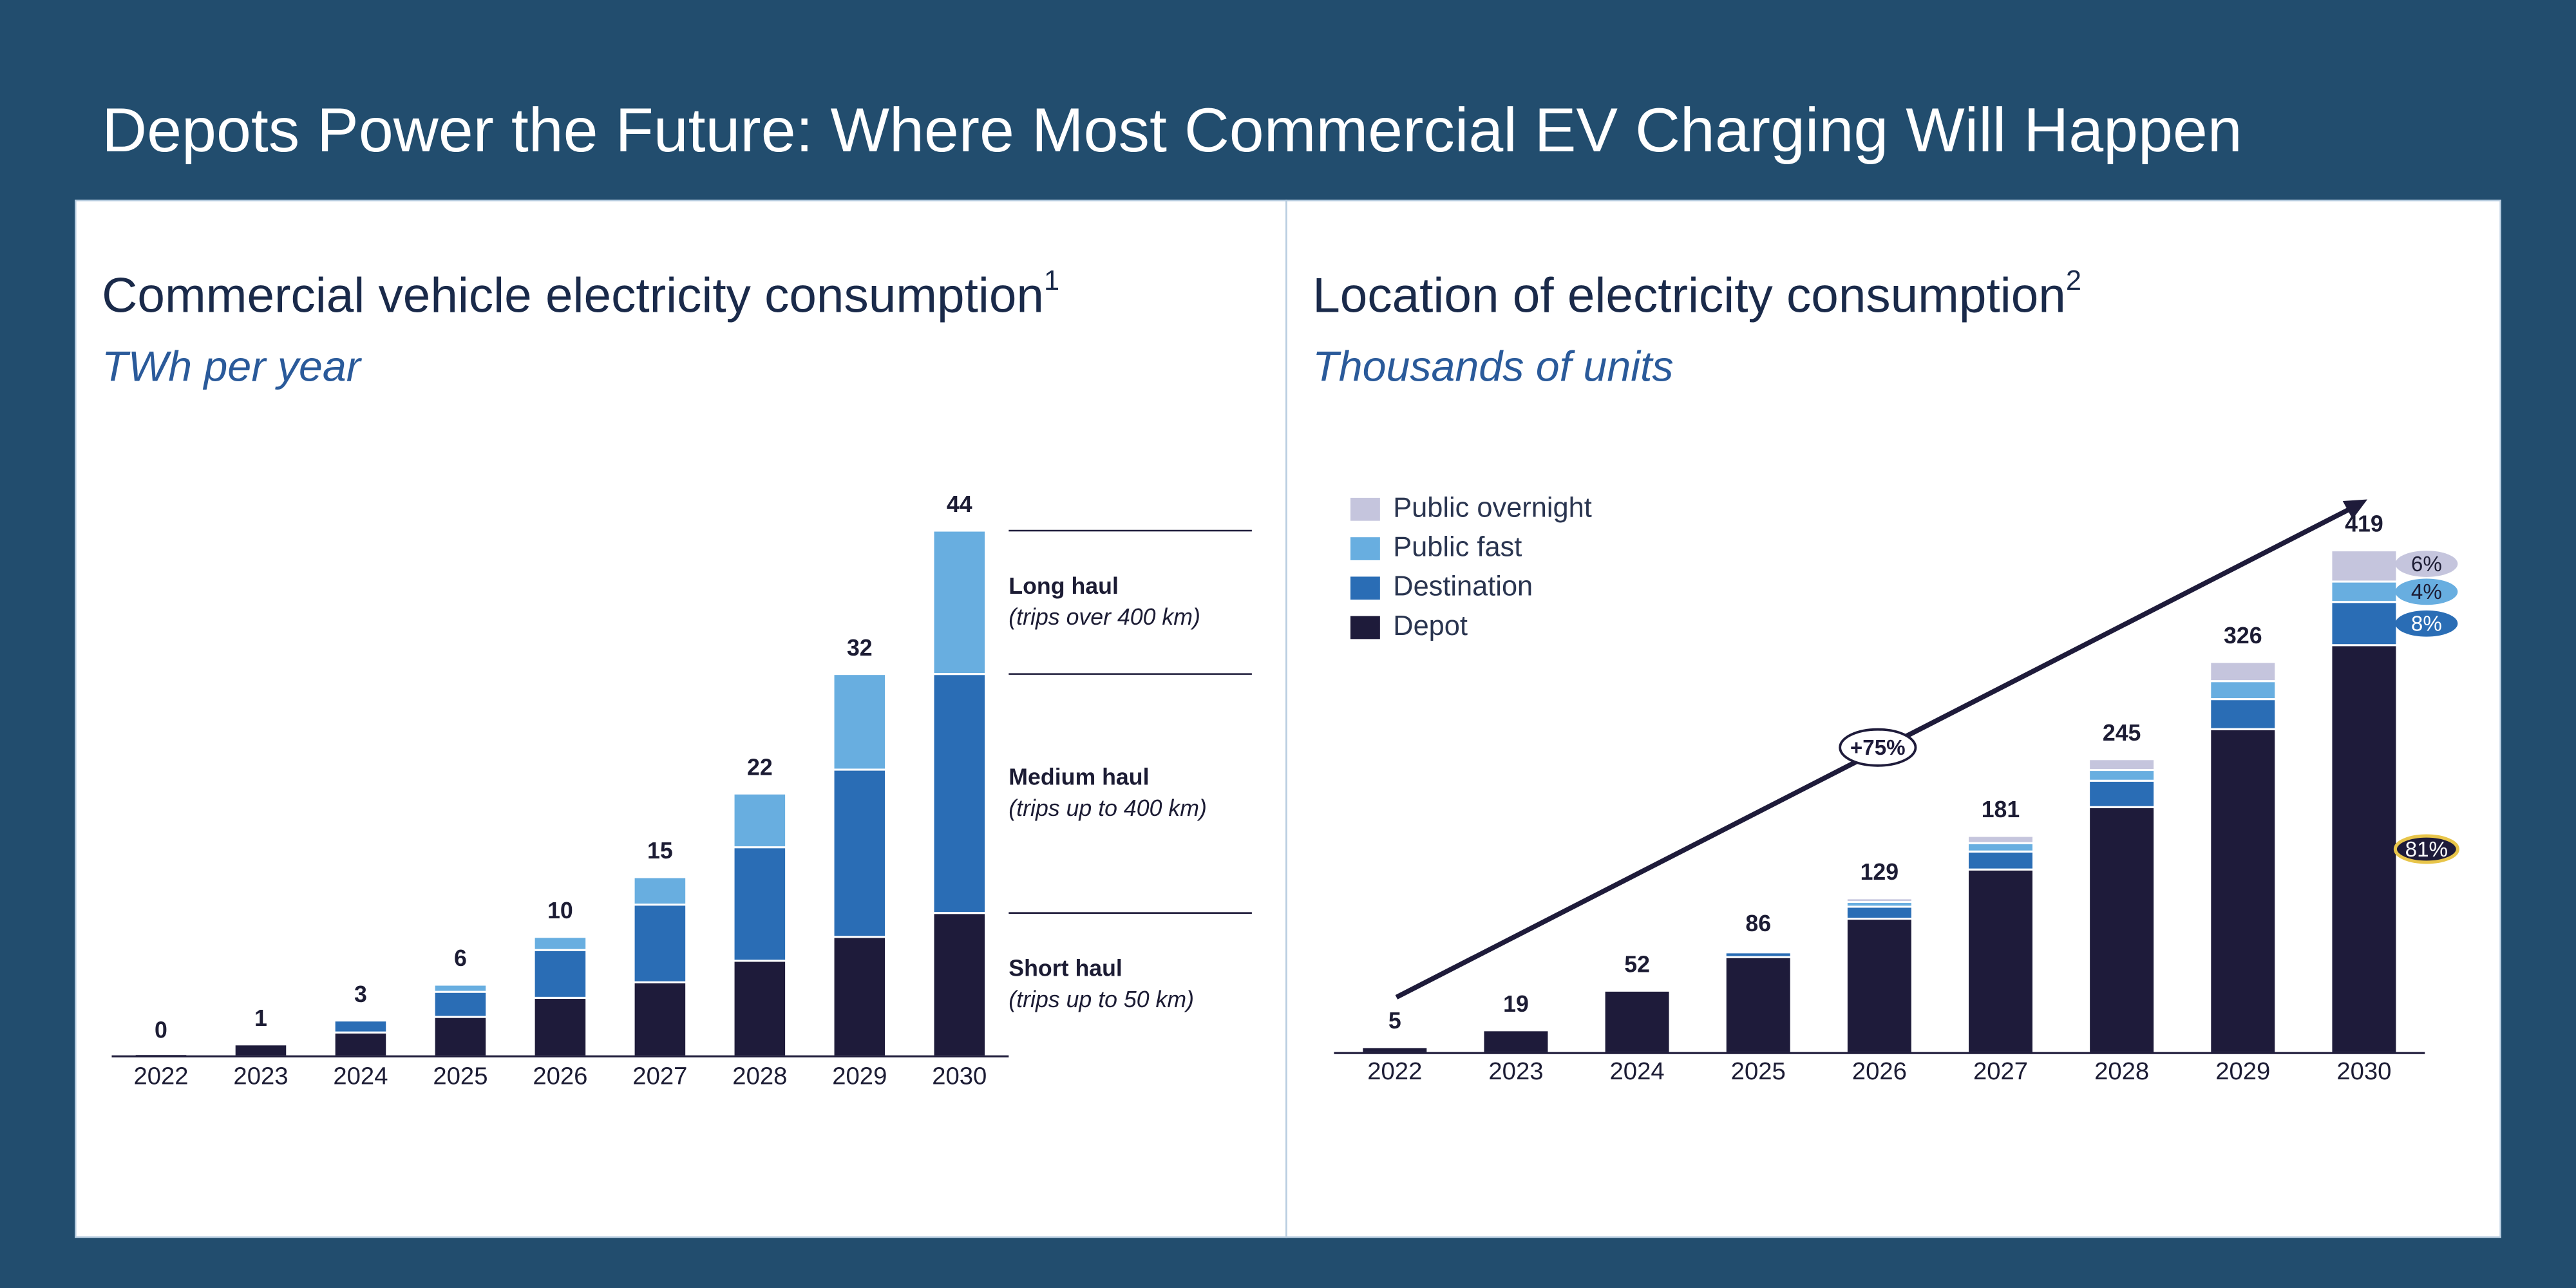  What do you see at coordinates (1395, 1021) in the screenshot?
I see `total-label: 5` at bounding box center [1395, 1021].